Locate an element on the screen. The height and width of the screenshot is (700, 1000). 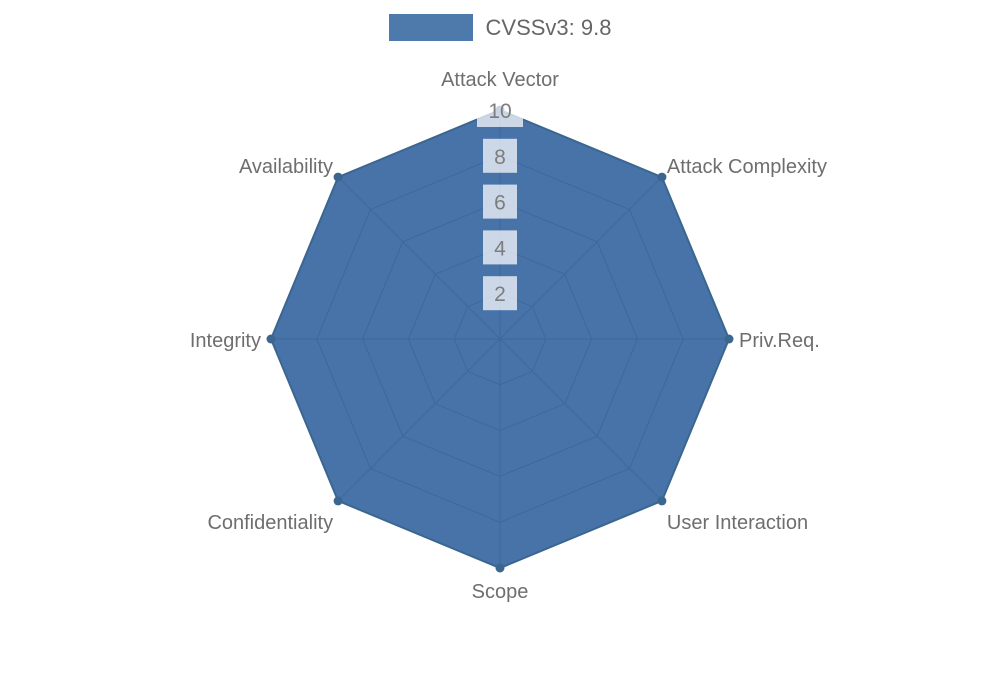
tick-label: 2 is located at coordinates (500, 294).